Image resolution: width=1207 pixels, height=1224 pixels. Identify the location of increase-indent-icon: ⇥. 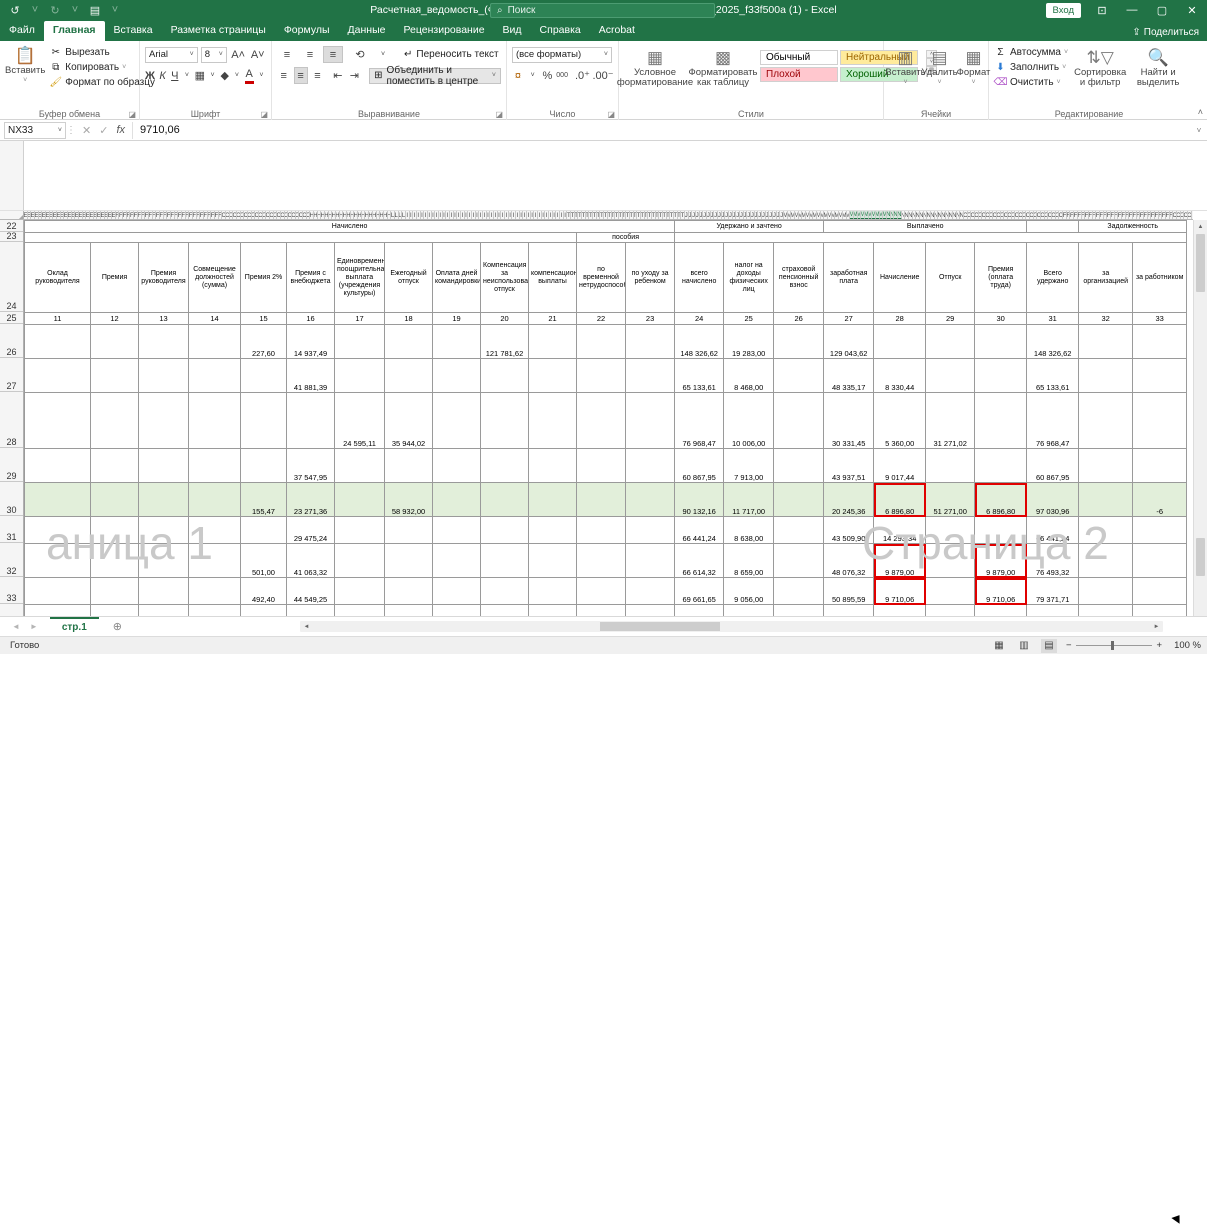
(355, 75).